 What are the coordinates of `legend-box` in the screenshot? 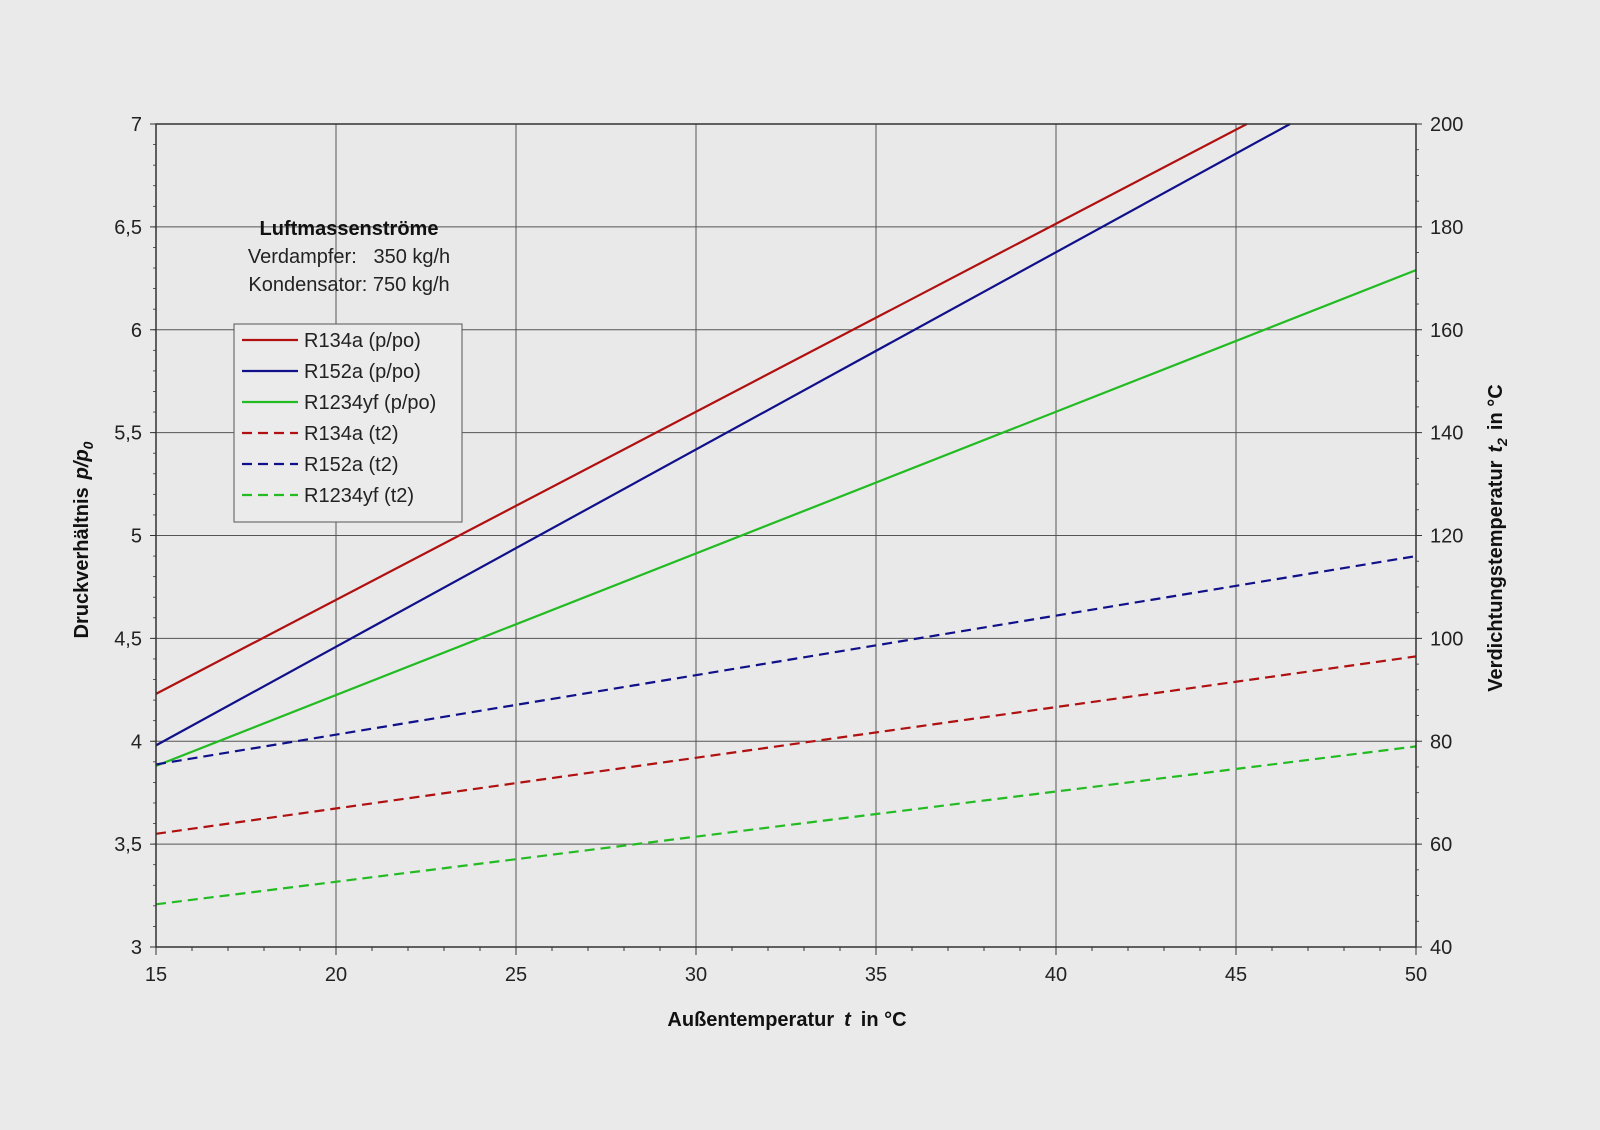 It's located at (348, 423).